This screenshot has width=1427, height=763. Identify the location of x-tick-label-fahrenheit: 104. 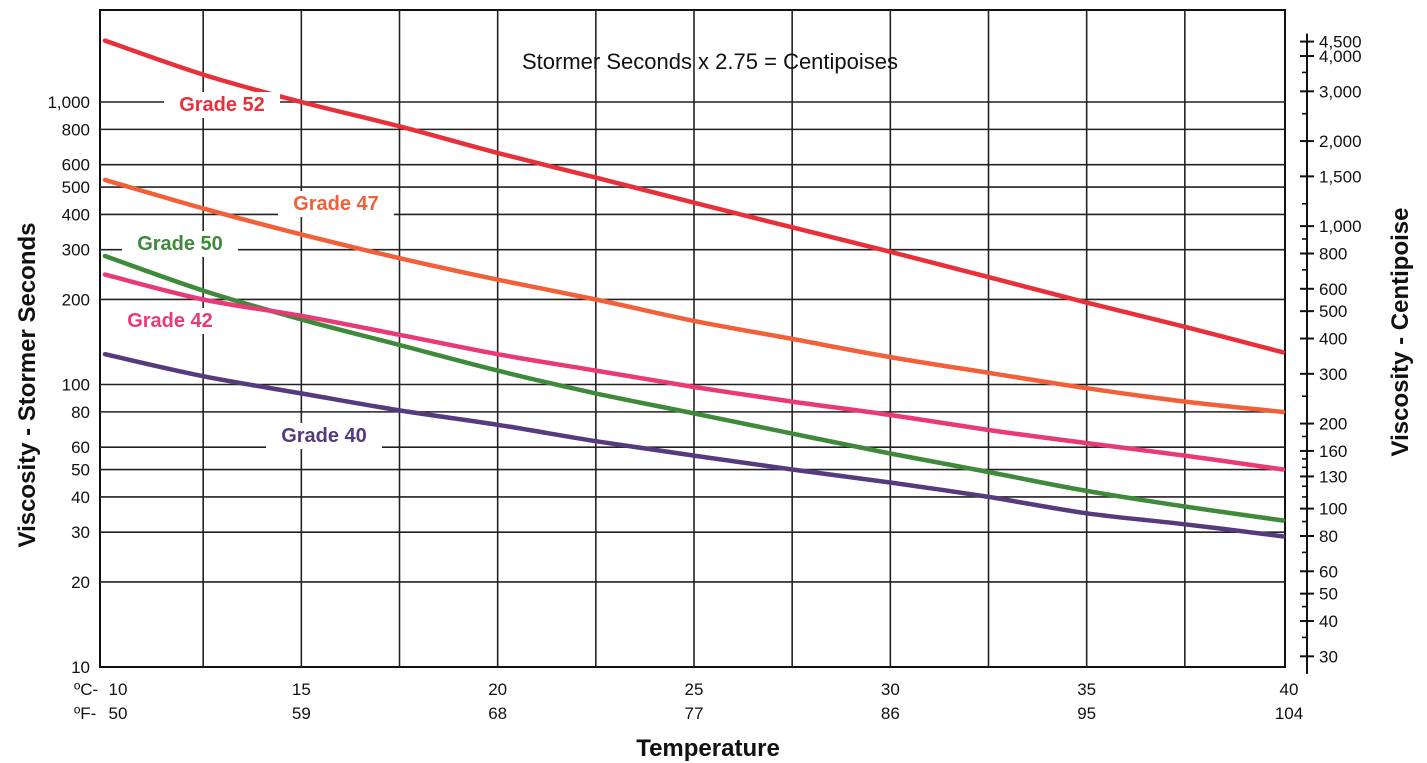
(1289, 713).